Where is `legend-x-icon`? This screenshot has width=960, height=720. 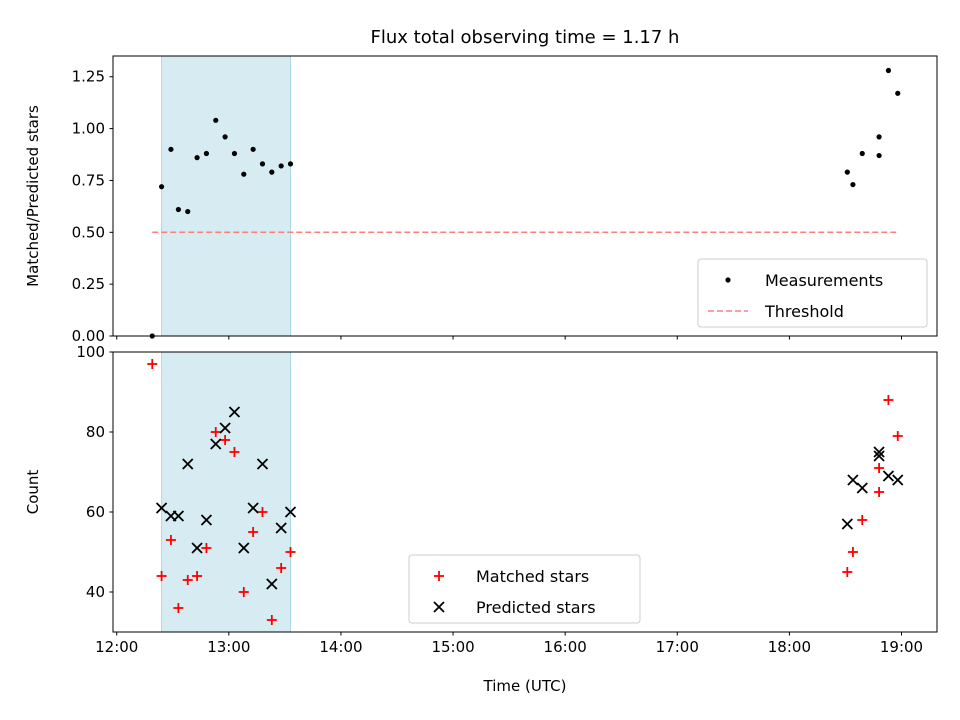 legend-x-icon is located at coordinates (439, 607).